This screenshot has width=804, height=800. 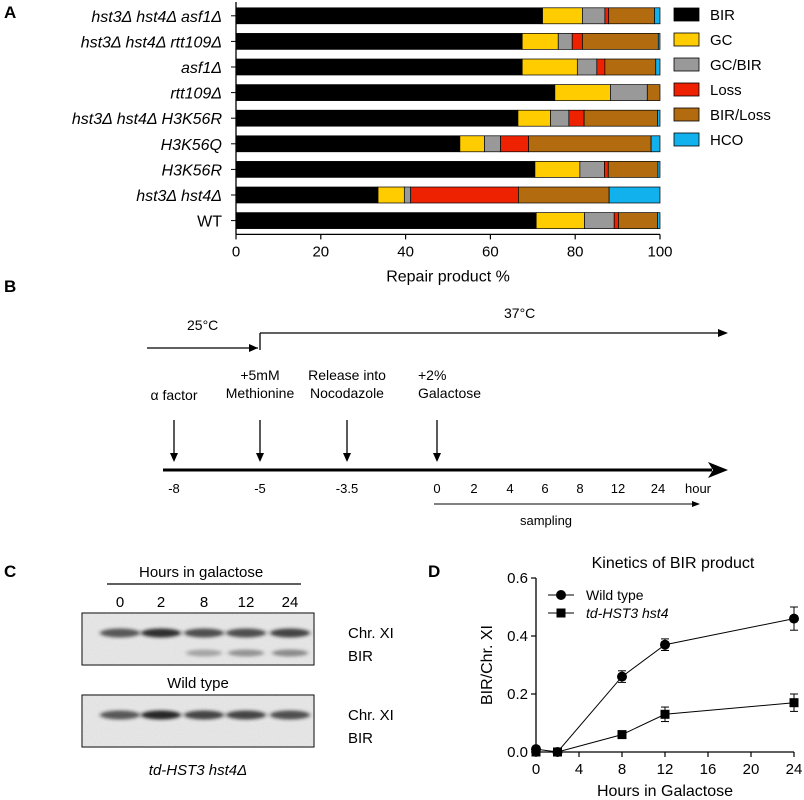 What do you see at coordinates (546, 520) in the screenshot?
I see `sampling-label: sampling` at bounding box center [546, 520].